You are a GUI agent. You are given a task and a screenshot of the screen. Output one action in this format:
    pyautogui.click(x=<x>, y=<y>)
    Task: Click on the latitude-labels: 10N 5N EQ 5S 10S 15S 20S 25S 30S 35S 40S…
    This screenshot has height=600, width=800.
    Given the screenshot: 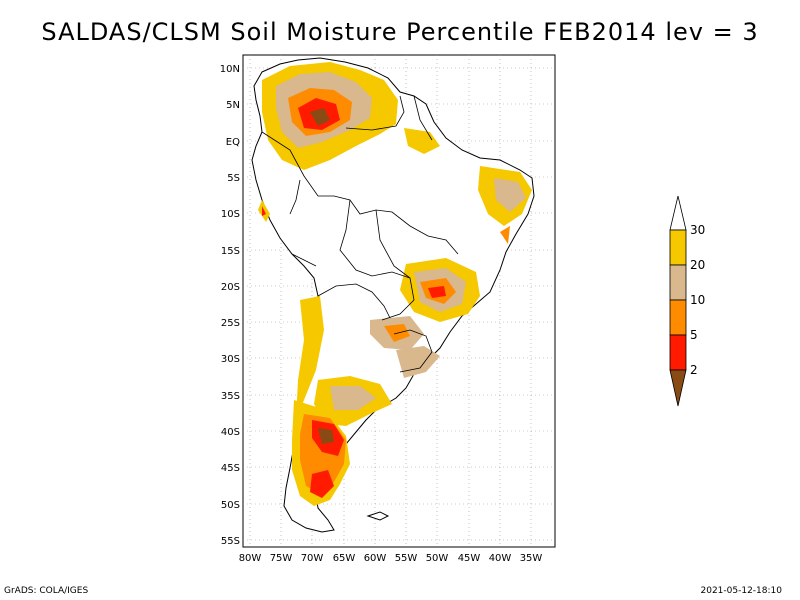 What is the action you would take?
    pyautogui.click(x=230, y=305)
    